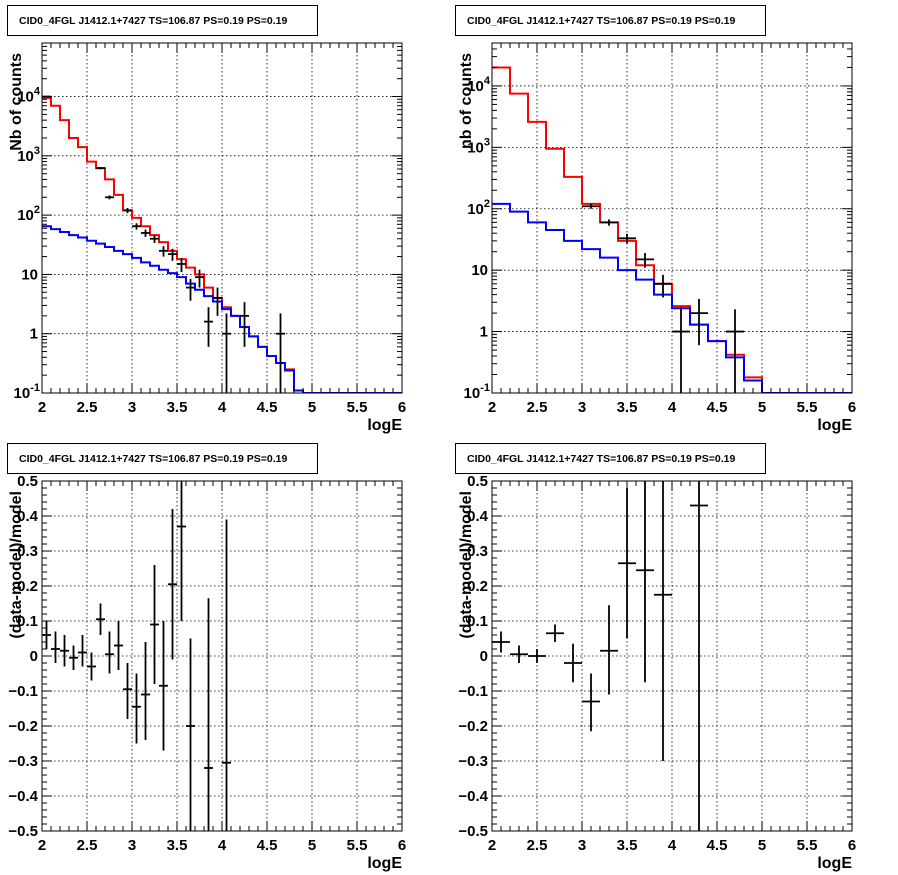 This screenshot has height=875, width=898. I want to click on y-tick-label: −0.3, so click(473, 761).